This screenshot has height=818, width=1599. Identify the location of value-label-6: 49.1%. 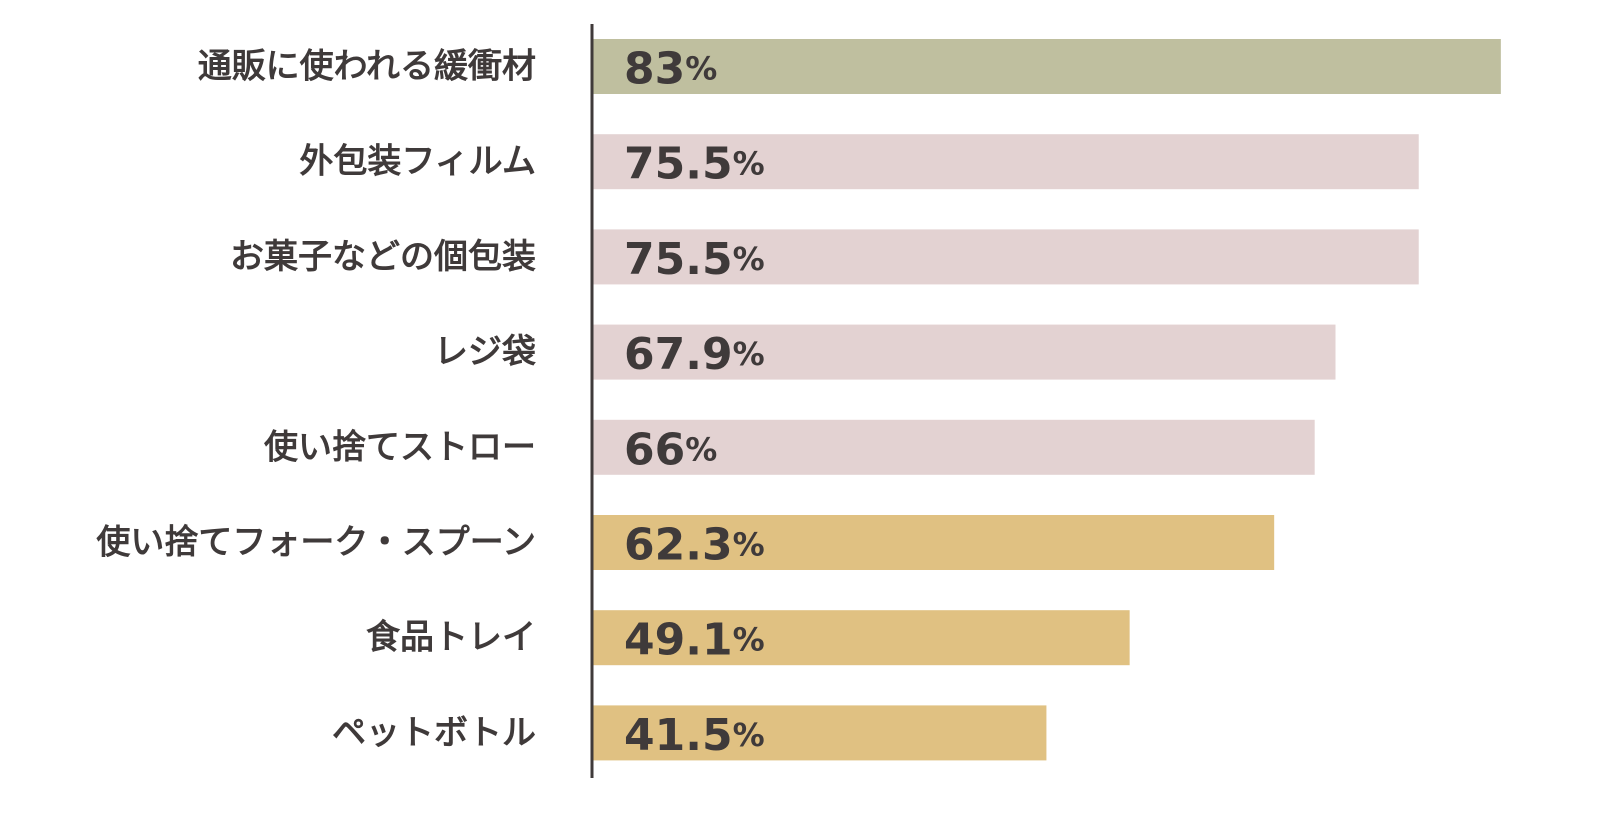
(694, 639).